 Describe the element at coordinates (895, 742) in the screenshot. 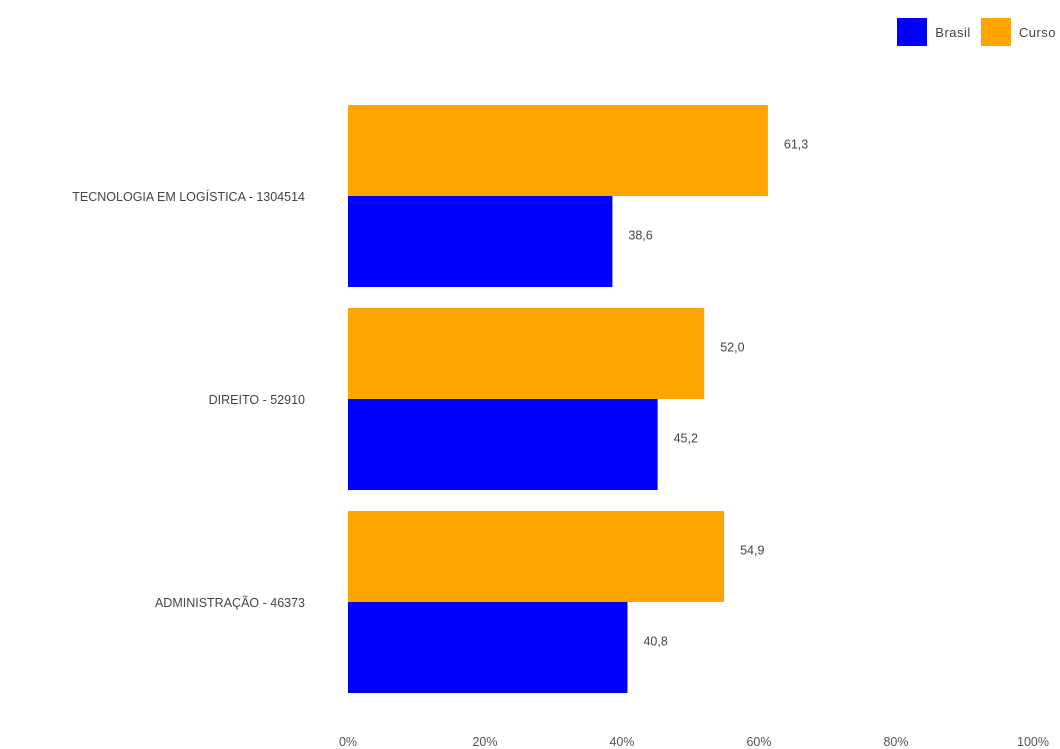

I see `x-tick-label: 80%` at that location.